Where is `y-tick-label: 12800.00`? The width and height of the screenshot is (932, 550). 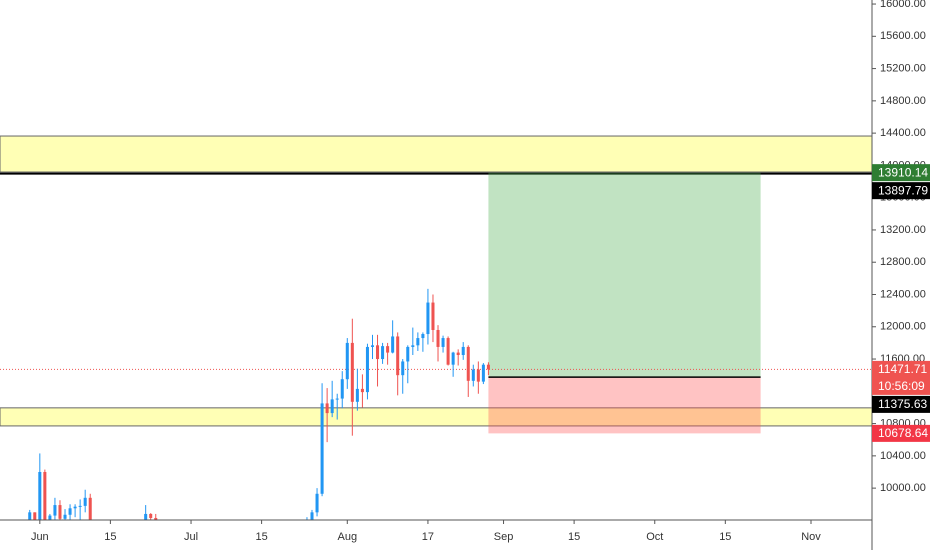
y-tick-label: 12800.00 is located at coordinates (903, 262).